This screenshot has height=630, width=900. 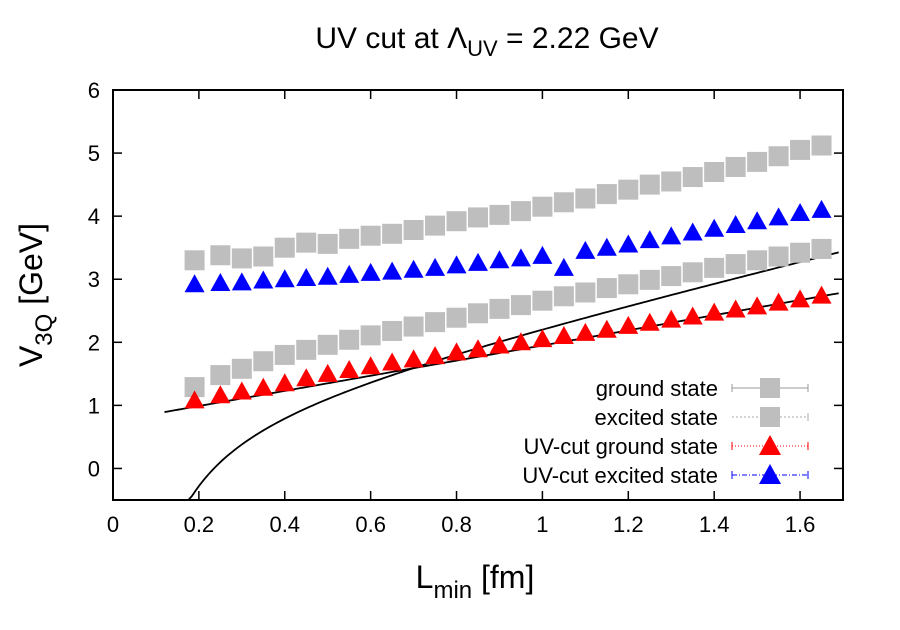 What do you see at coordinates (800, 524) in the screenshot?
I see `x-tick-label: 1.6` at bounding box center [800, 524].